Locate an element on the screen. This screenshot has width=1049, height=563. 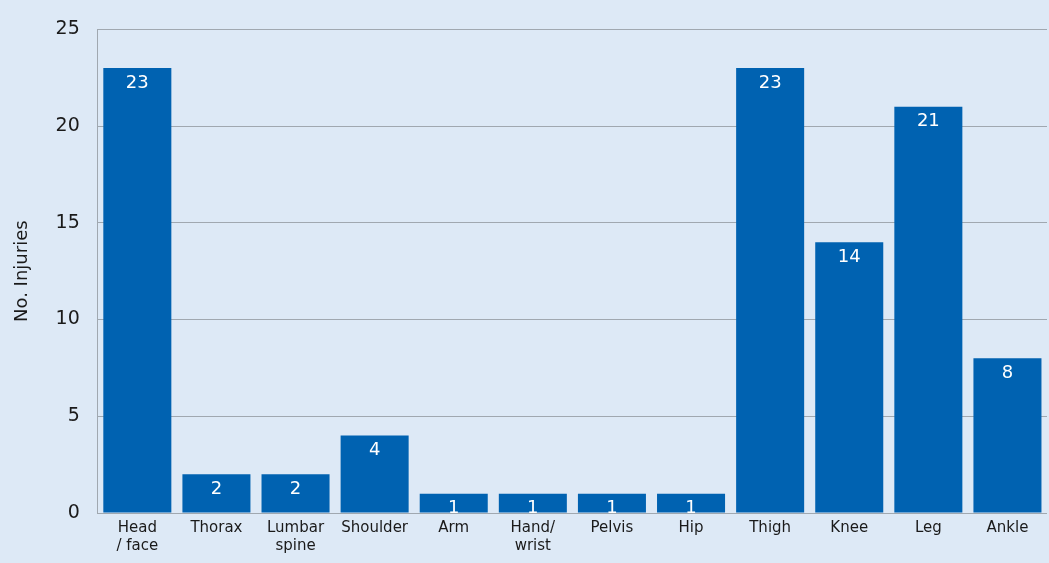
y-axis-title: No. Injuries is located at coordinates (21, 271).